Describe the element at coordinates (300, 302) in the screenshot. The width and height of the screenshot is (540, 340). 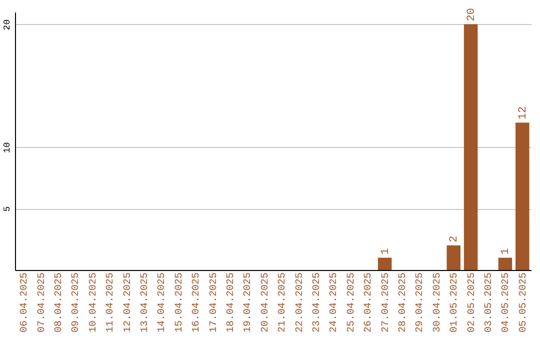
I see `x-tick-label: 22.04.2025` at that location.